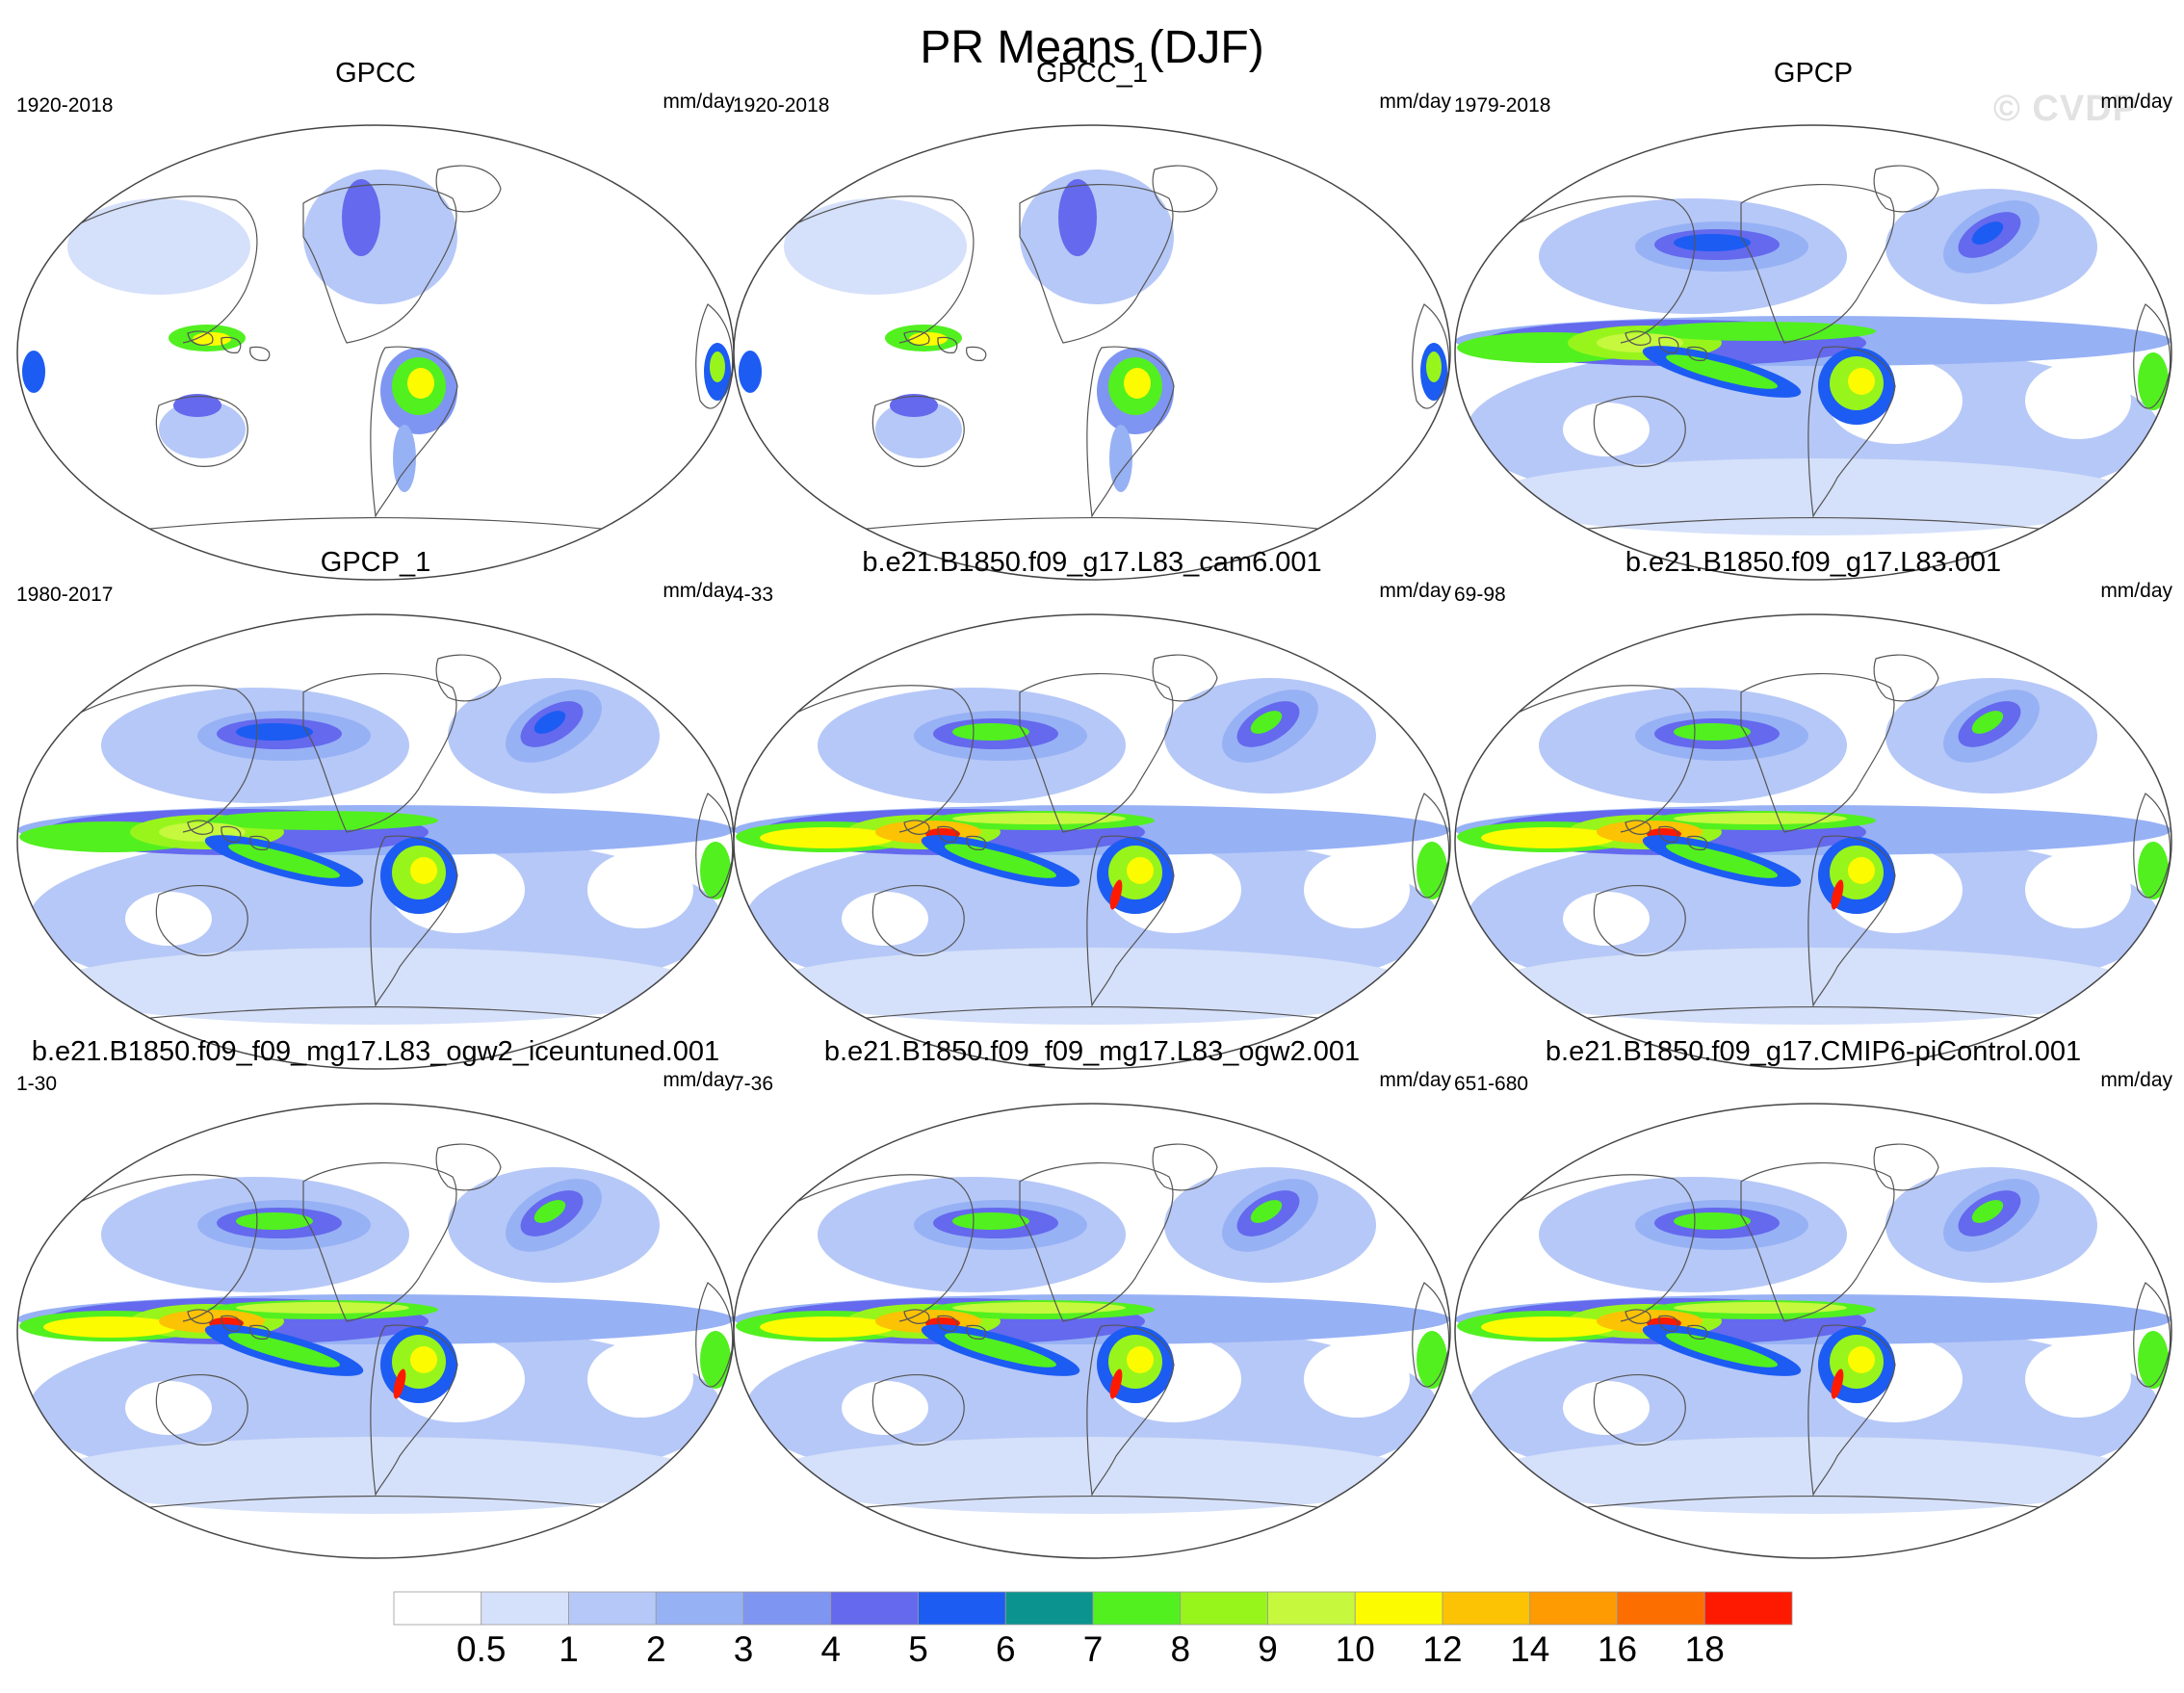 The height and width of the screenshot is (1693, 2184). I want to click on colorbar-tick-label: 0.5, so click(482, 1649).